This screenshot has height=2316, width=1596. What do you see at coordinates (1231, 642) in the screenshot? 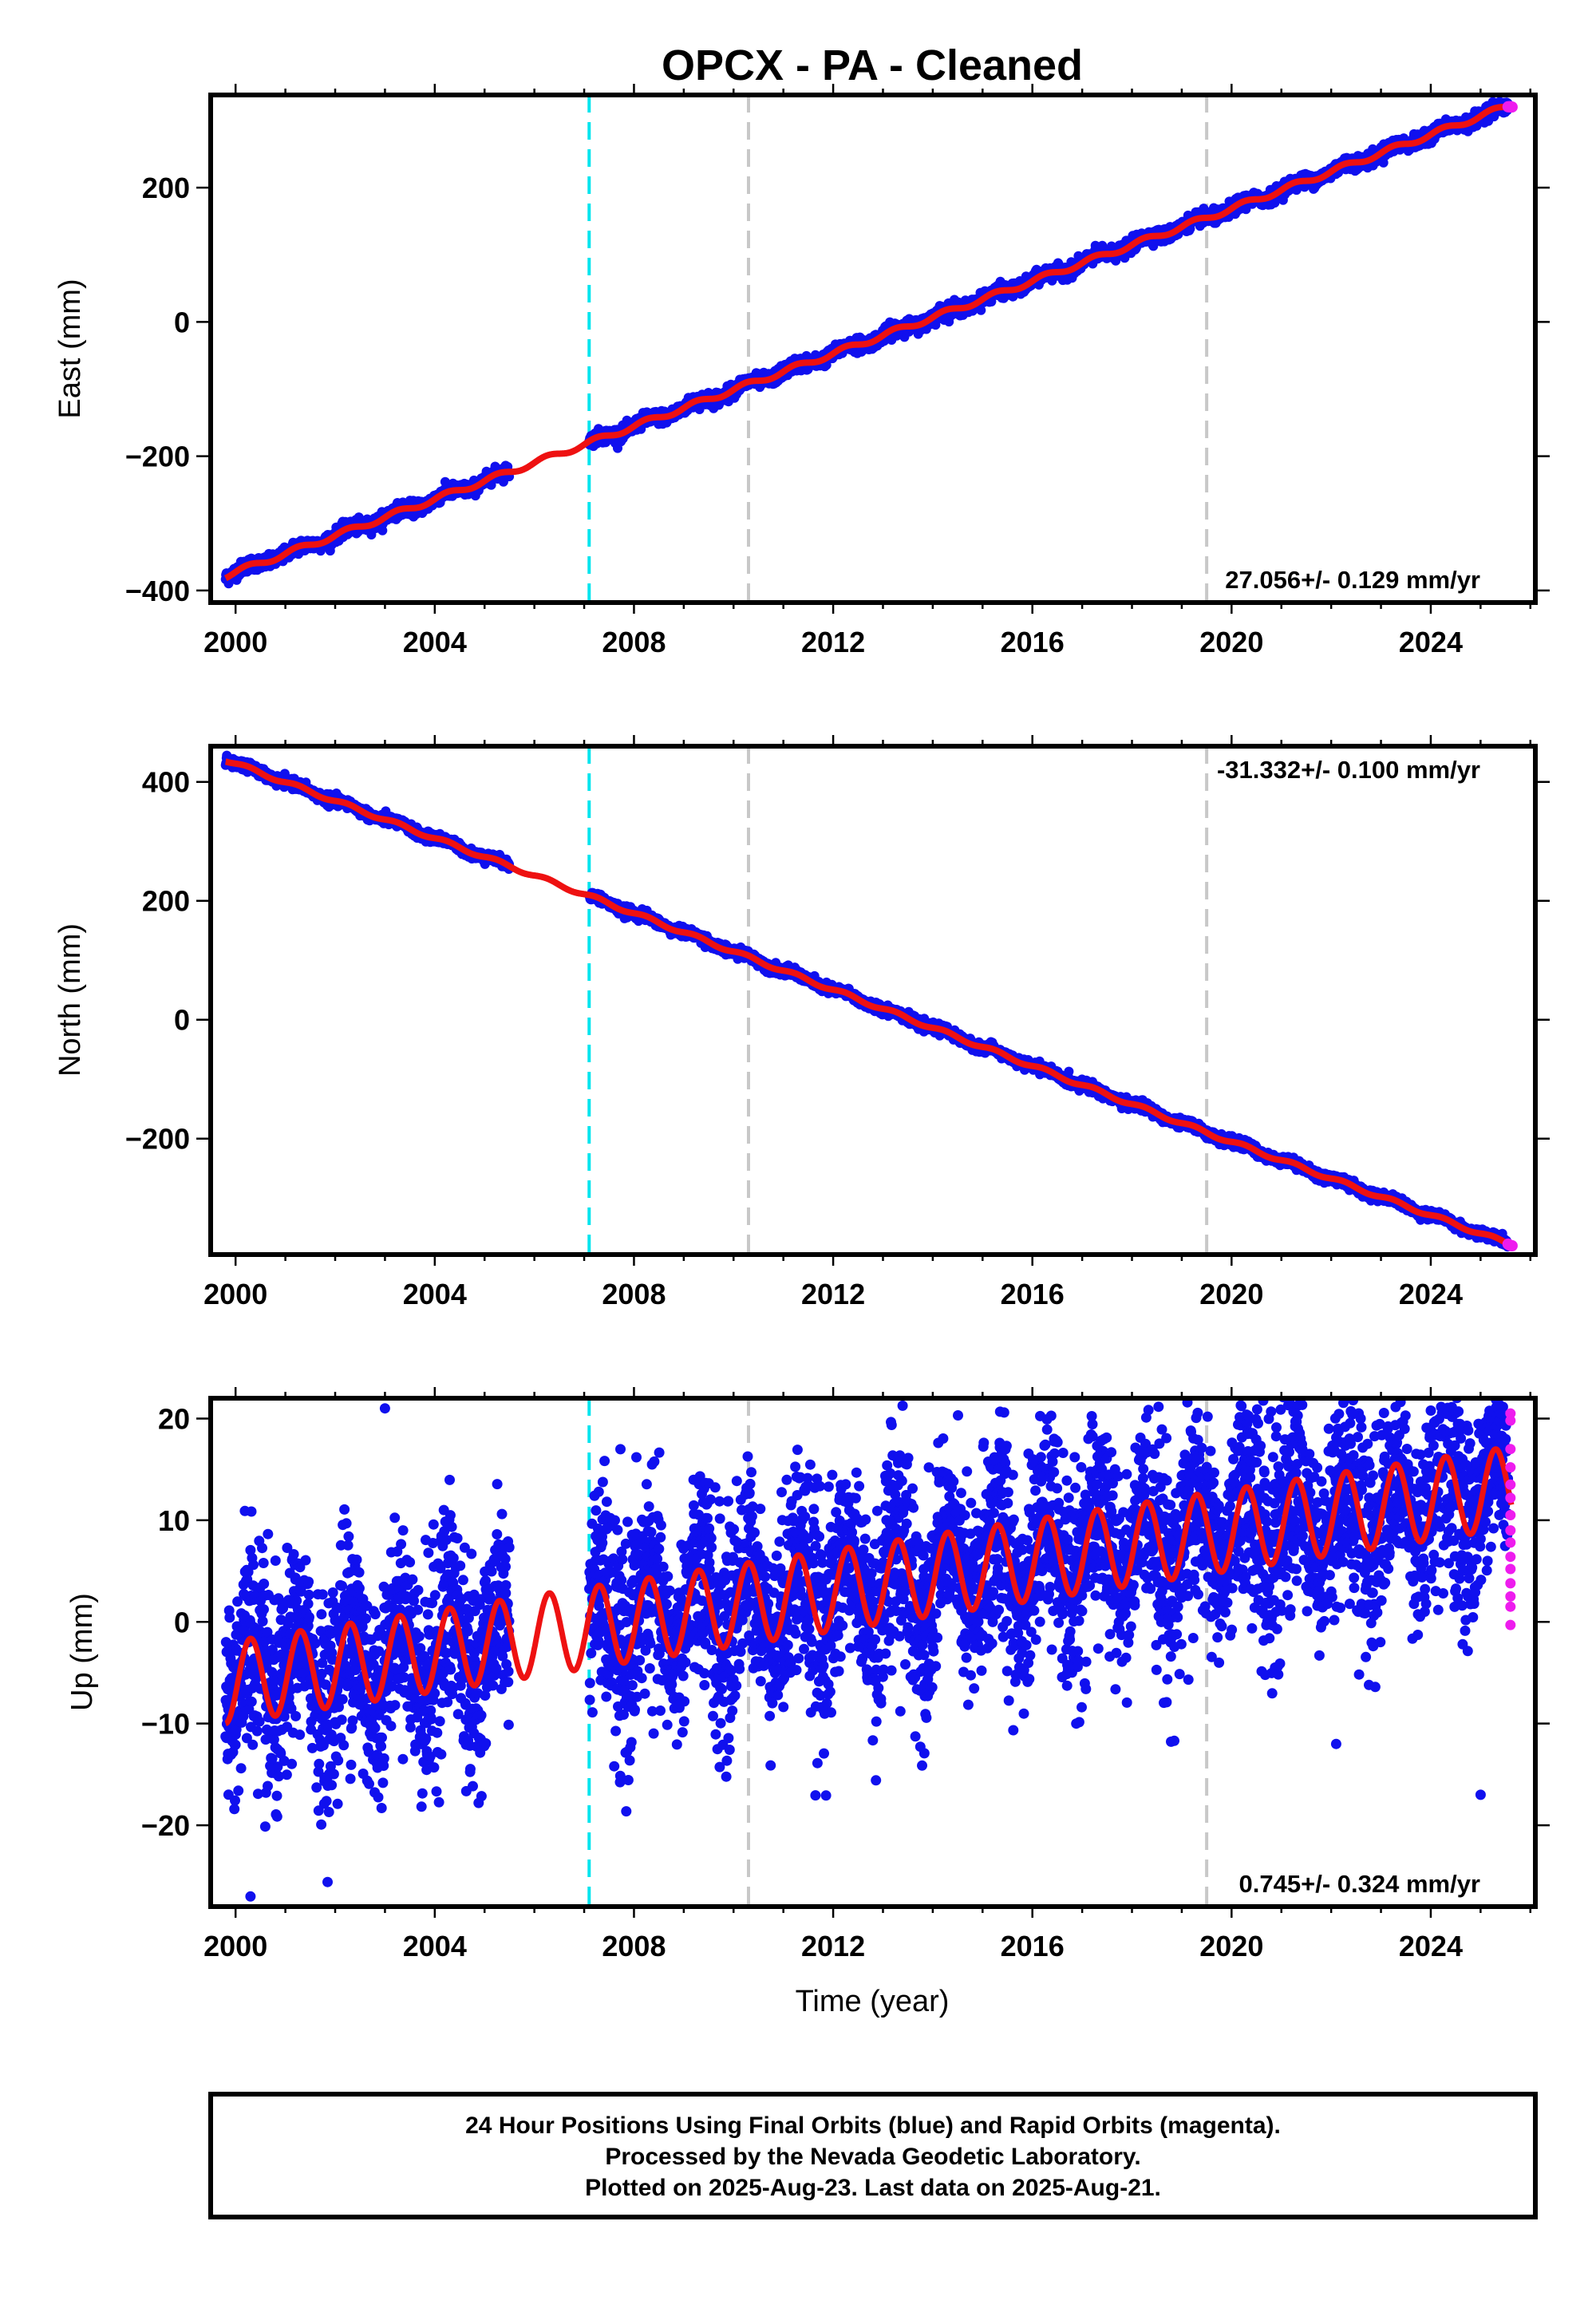
I see `east-xtick-label: 2020` at bounding box center [1231, 642].